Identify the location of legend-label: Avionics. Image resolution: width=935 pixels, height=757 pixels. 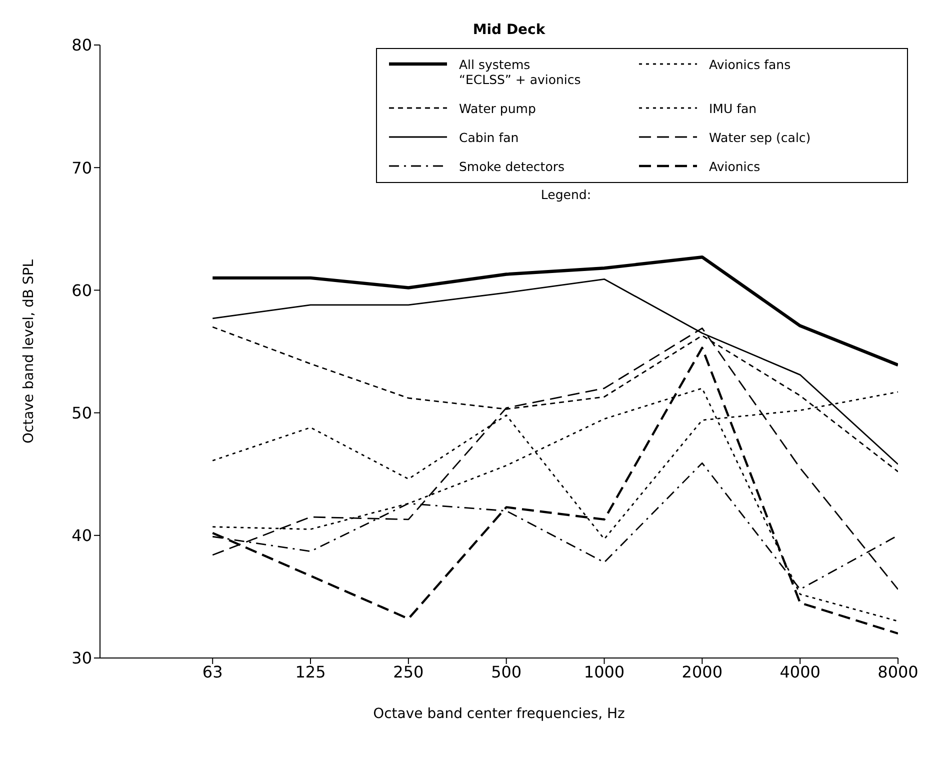
(734, 166).